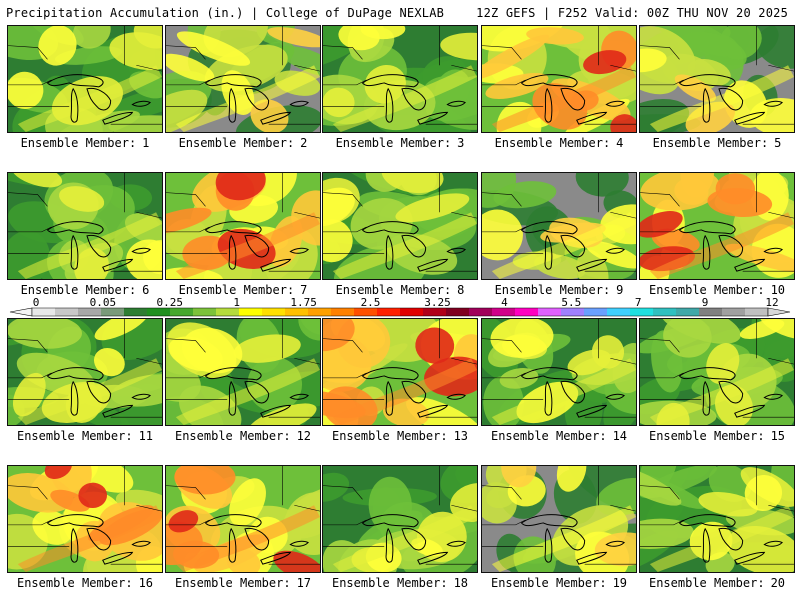  What do you see at coordinates (21, 312) in the screenshot?
I see `colorbar-low-arrow` at bounding box center [21, 312].